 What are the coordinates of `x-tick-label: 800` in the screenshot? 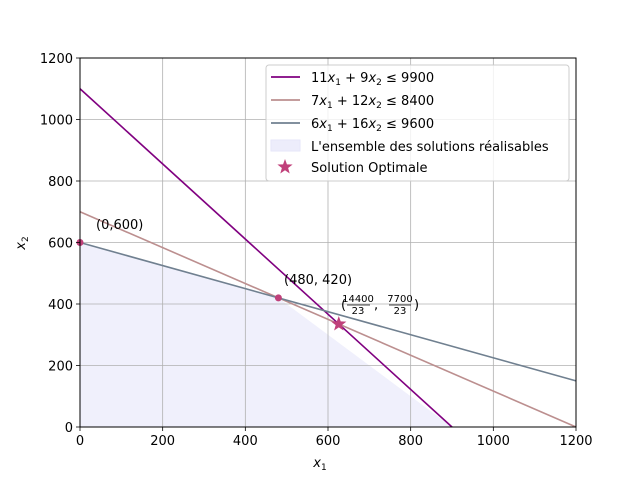 It's located at (410, 441).